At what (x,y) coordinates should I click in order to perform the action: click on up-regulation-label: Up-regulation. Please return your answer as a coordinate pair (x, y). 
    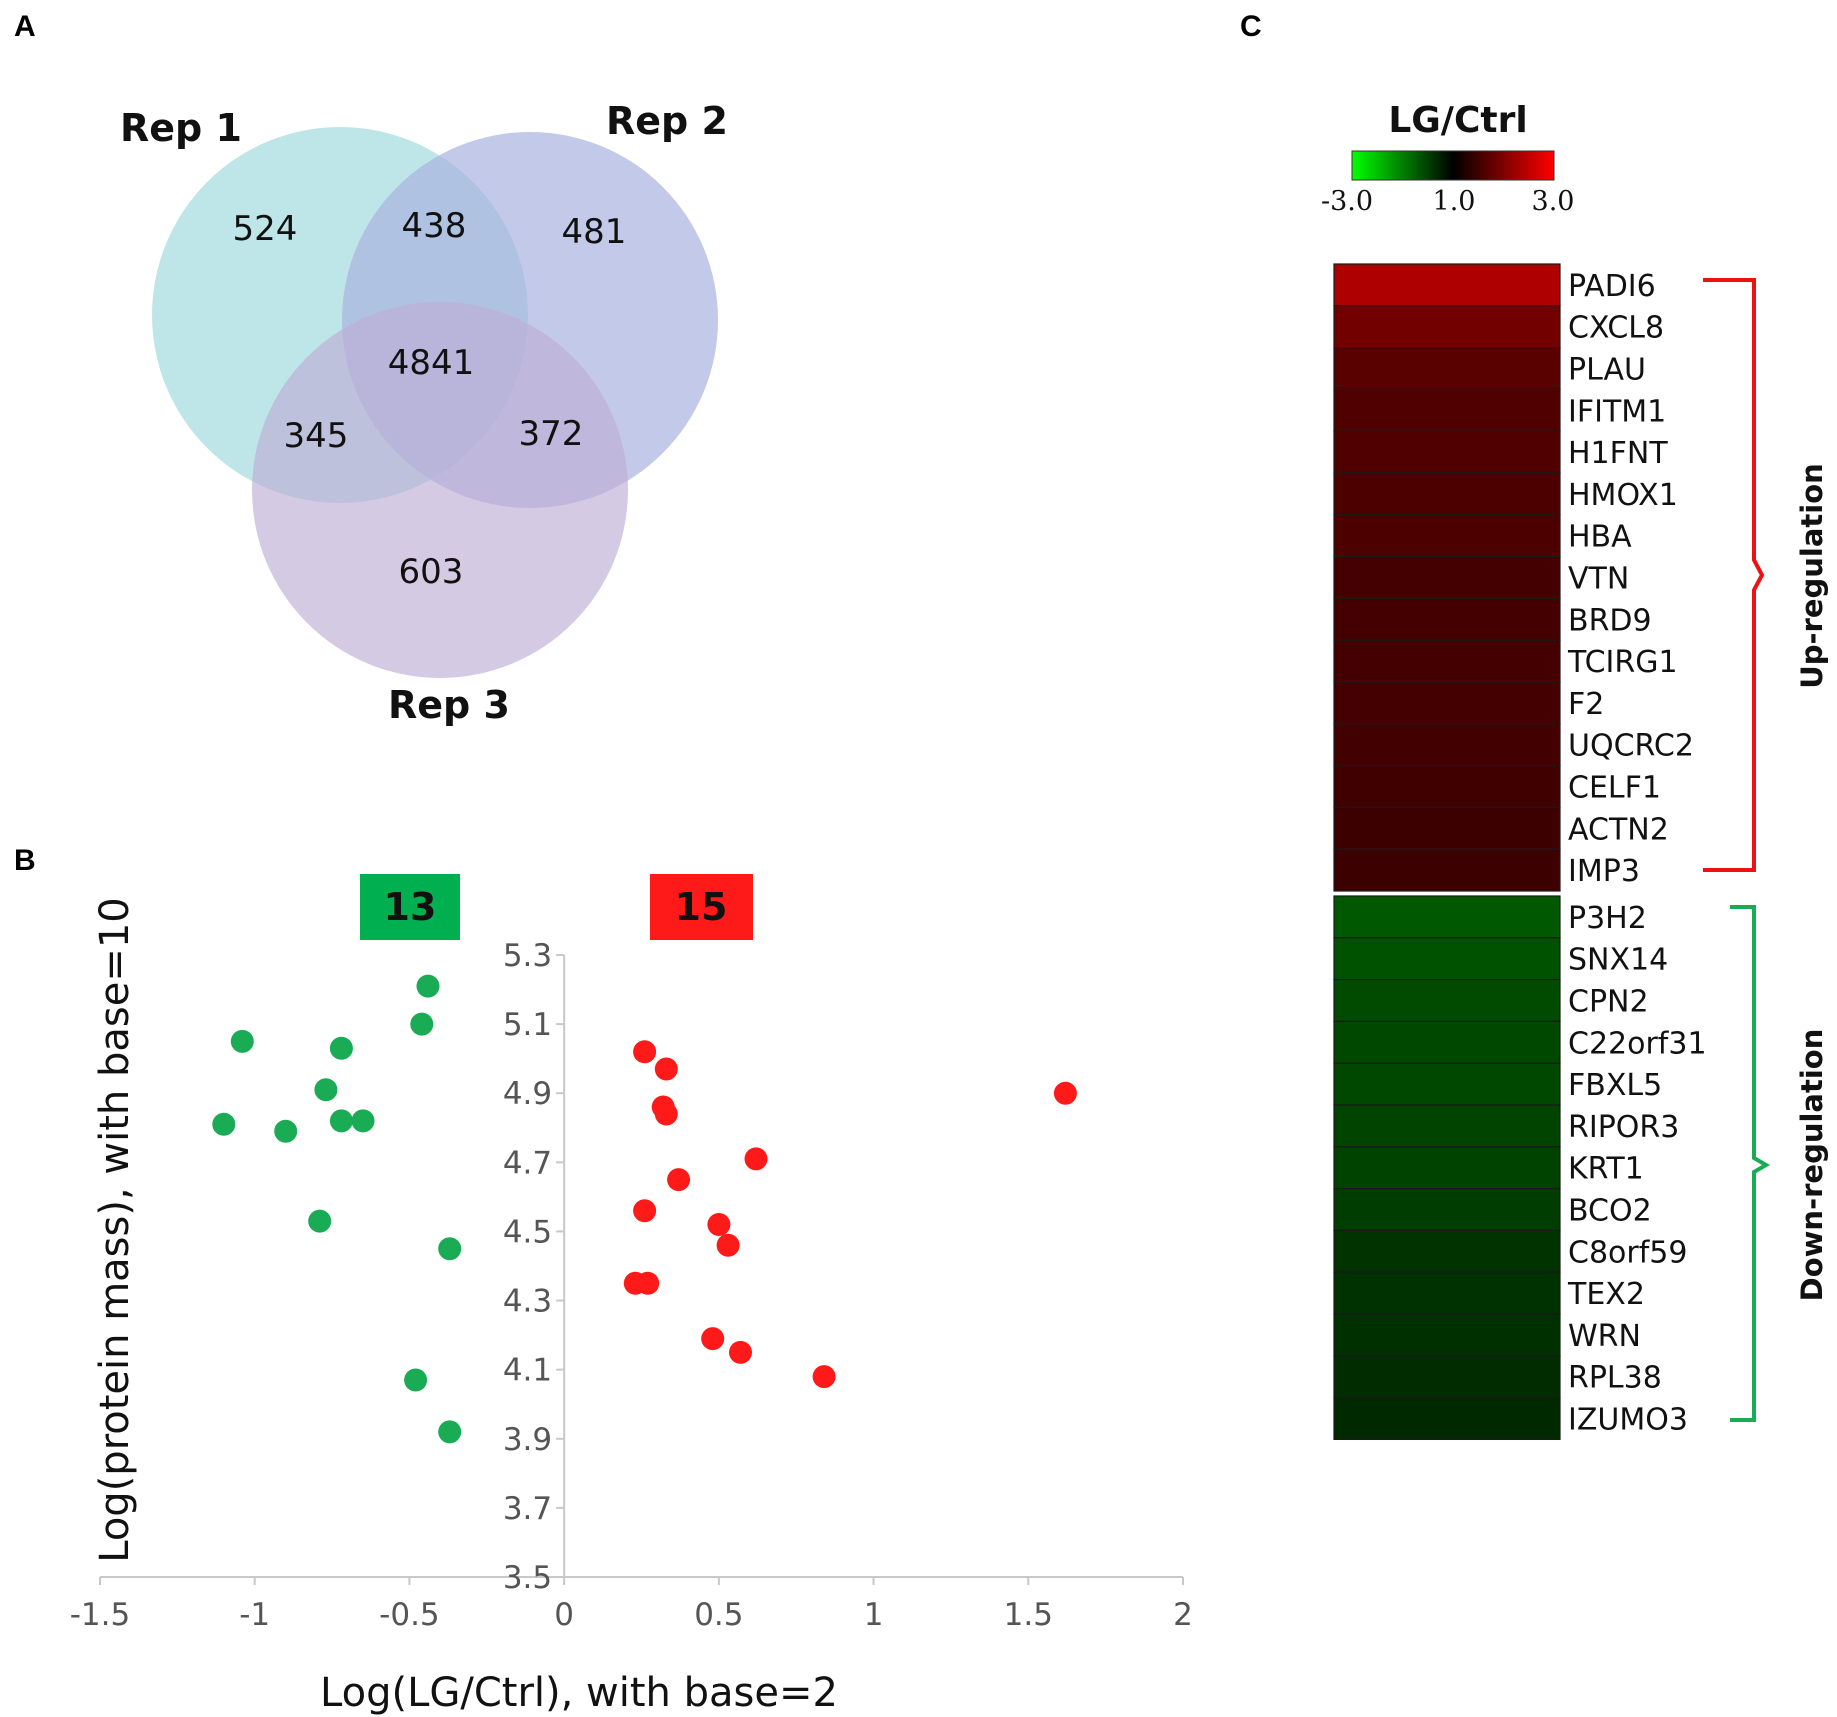
    Looking at the image, I should click on (1812, 576).